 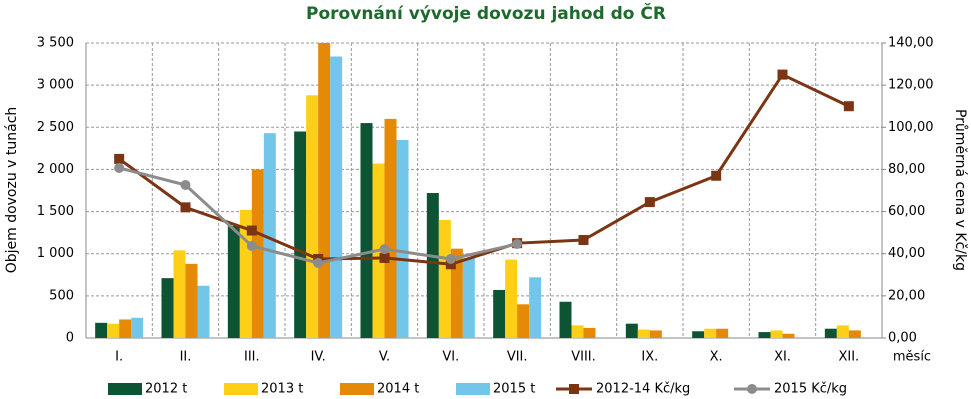 I want to click on x-tick-label: VI., so click(x=450, y=357).